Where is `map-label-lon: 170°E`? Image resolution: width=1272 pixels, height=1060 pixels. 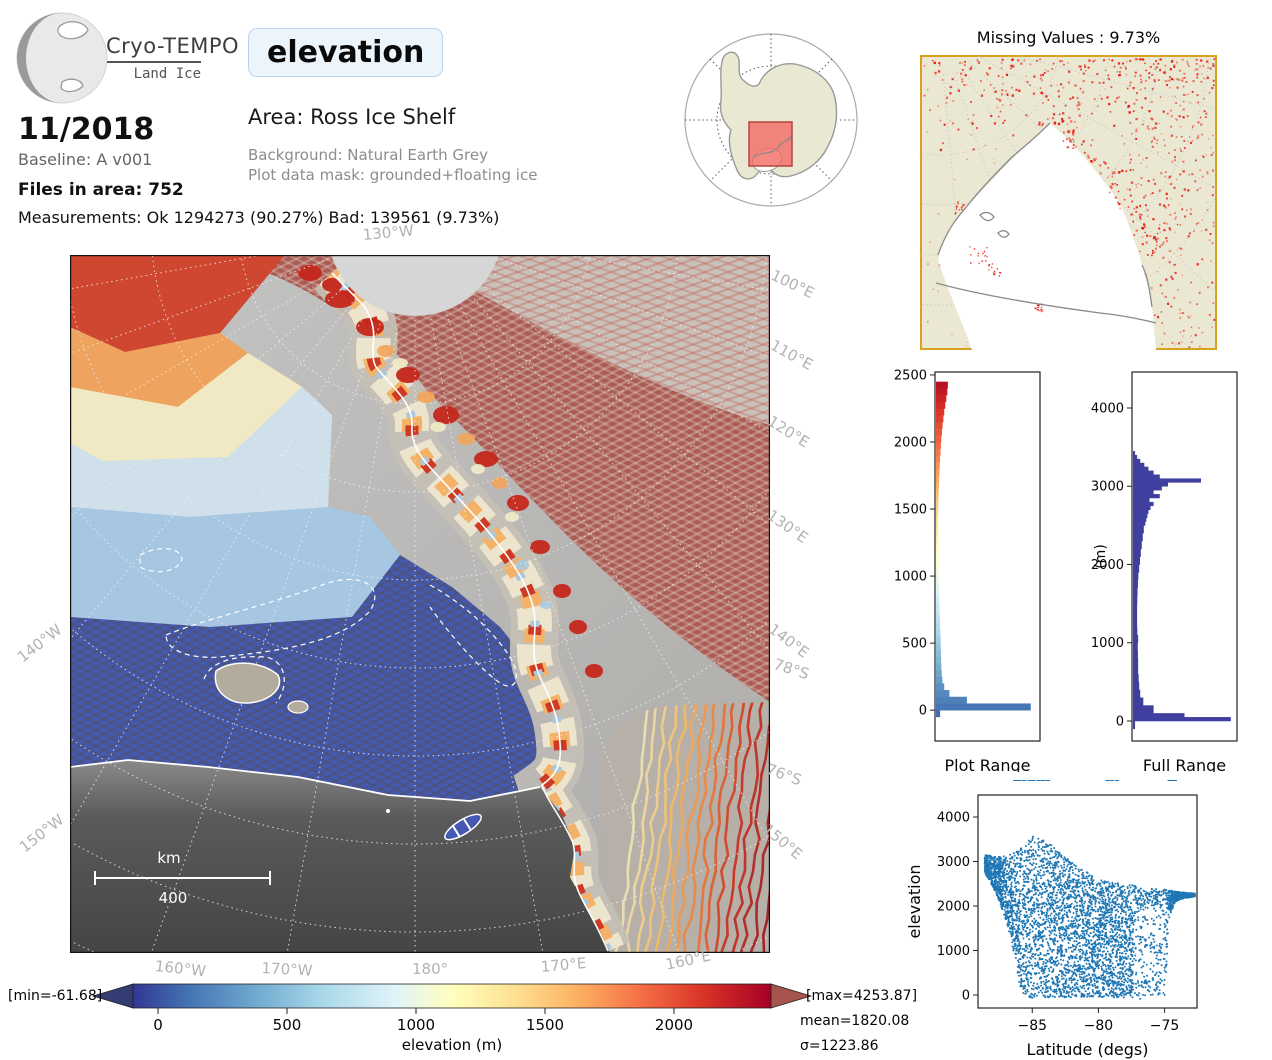
map-label-lon: 170°E is located at coordinates (564, 965).